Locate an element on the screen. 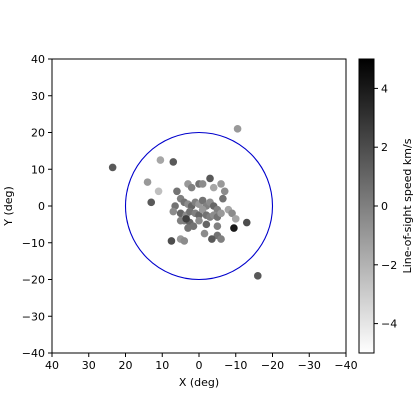 Image resolution: width=415 pixels, height=420 pixels. x-tick-label: 10 is located at coordinates (162, 365).